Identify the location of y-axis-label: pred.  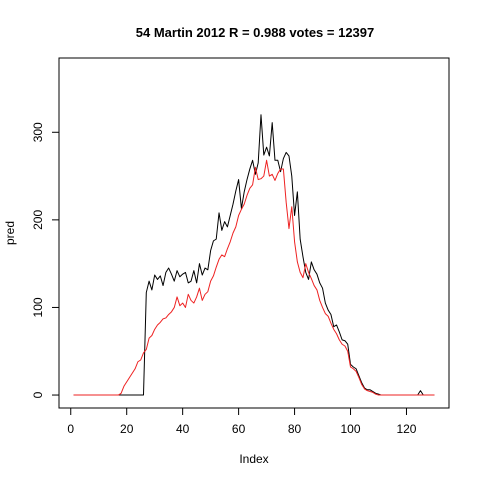
(10, 233).